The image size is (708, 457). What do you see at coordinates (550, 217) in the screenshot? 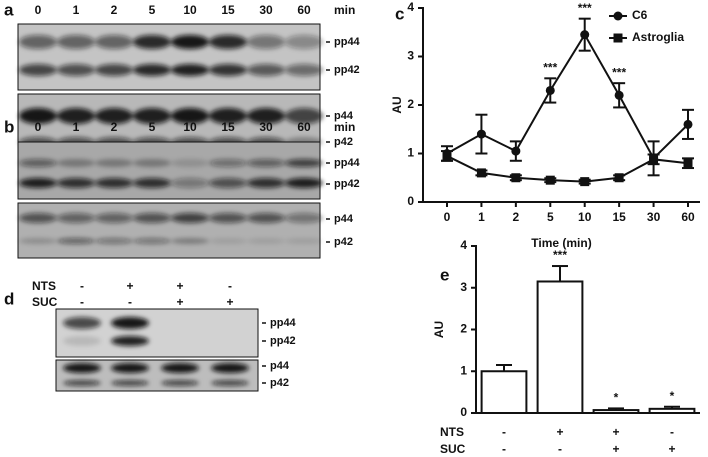
I see `x-tick-label: 5` at bounding box center [550, 217].